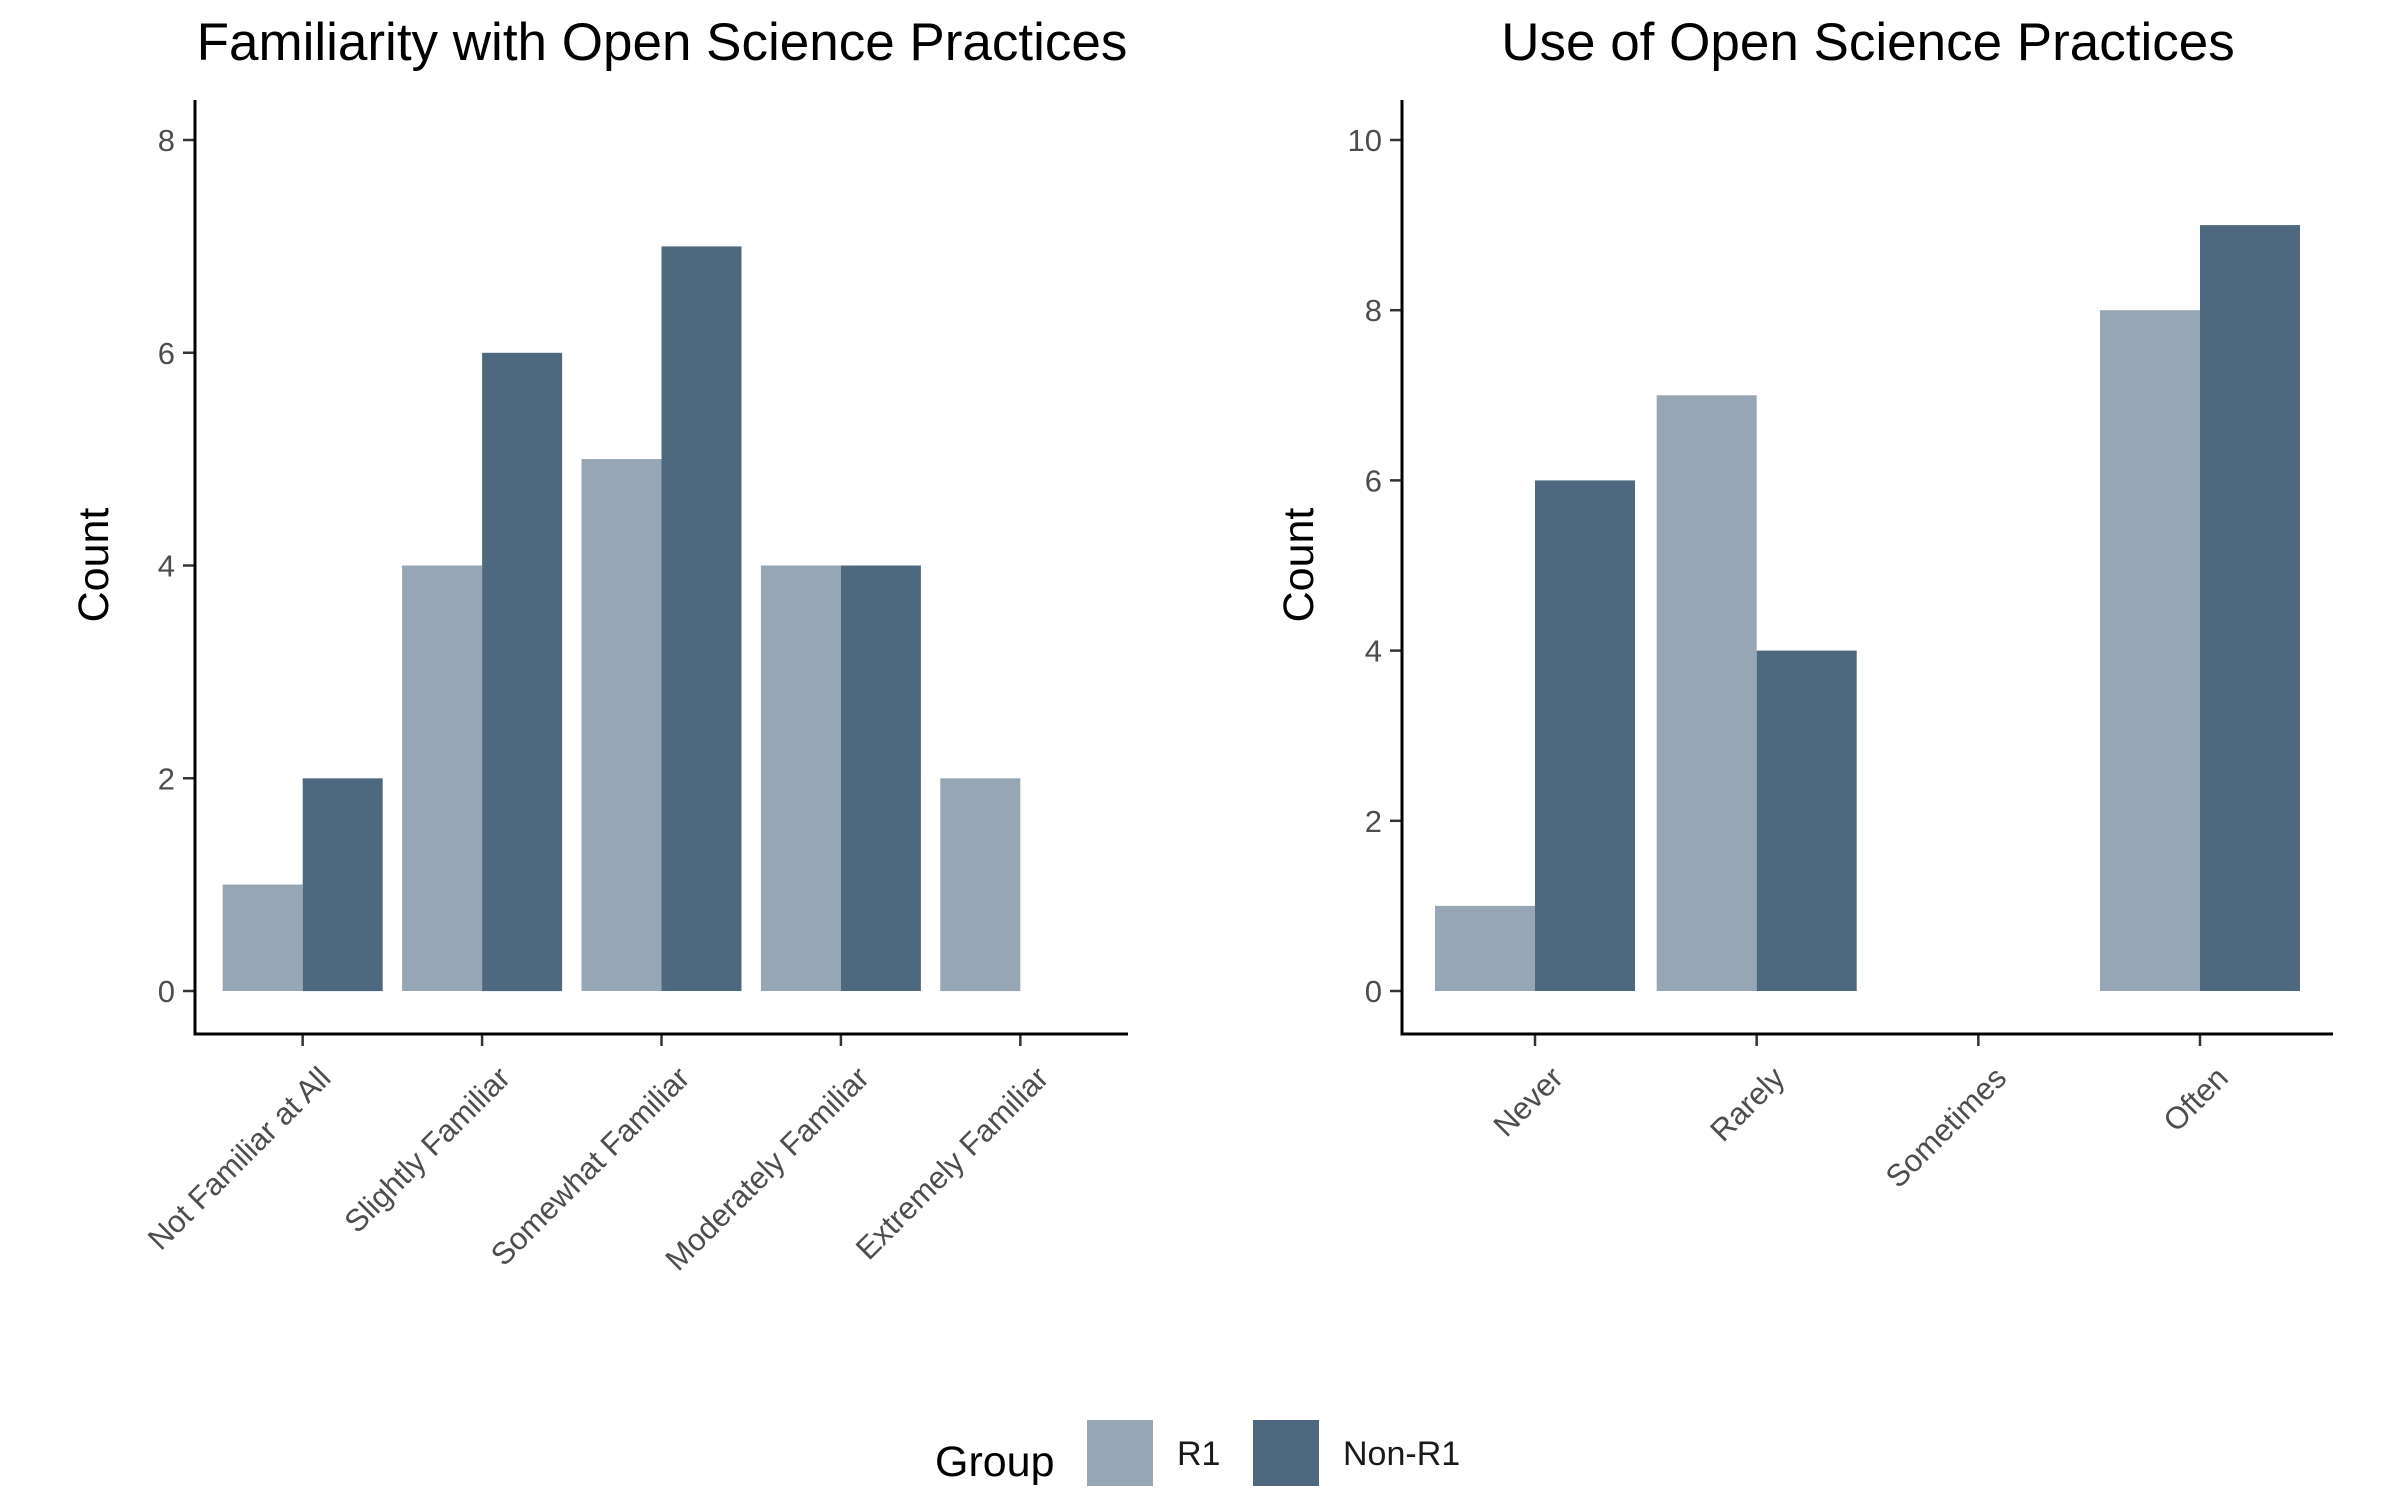  I want to click on y-tick-label-use-3: 6, so click(1373, 480).